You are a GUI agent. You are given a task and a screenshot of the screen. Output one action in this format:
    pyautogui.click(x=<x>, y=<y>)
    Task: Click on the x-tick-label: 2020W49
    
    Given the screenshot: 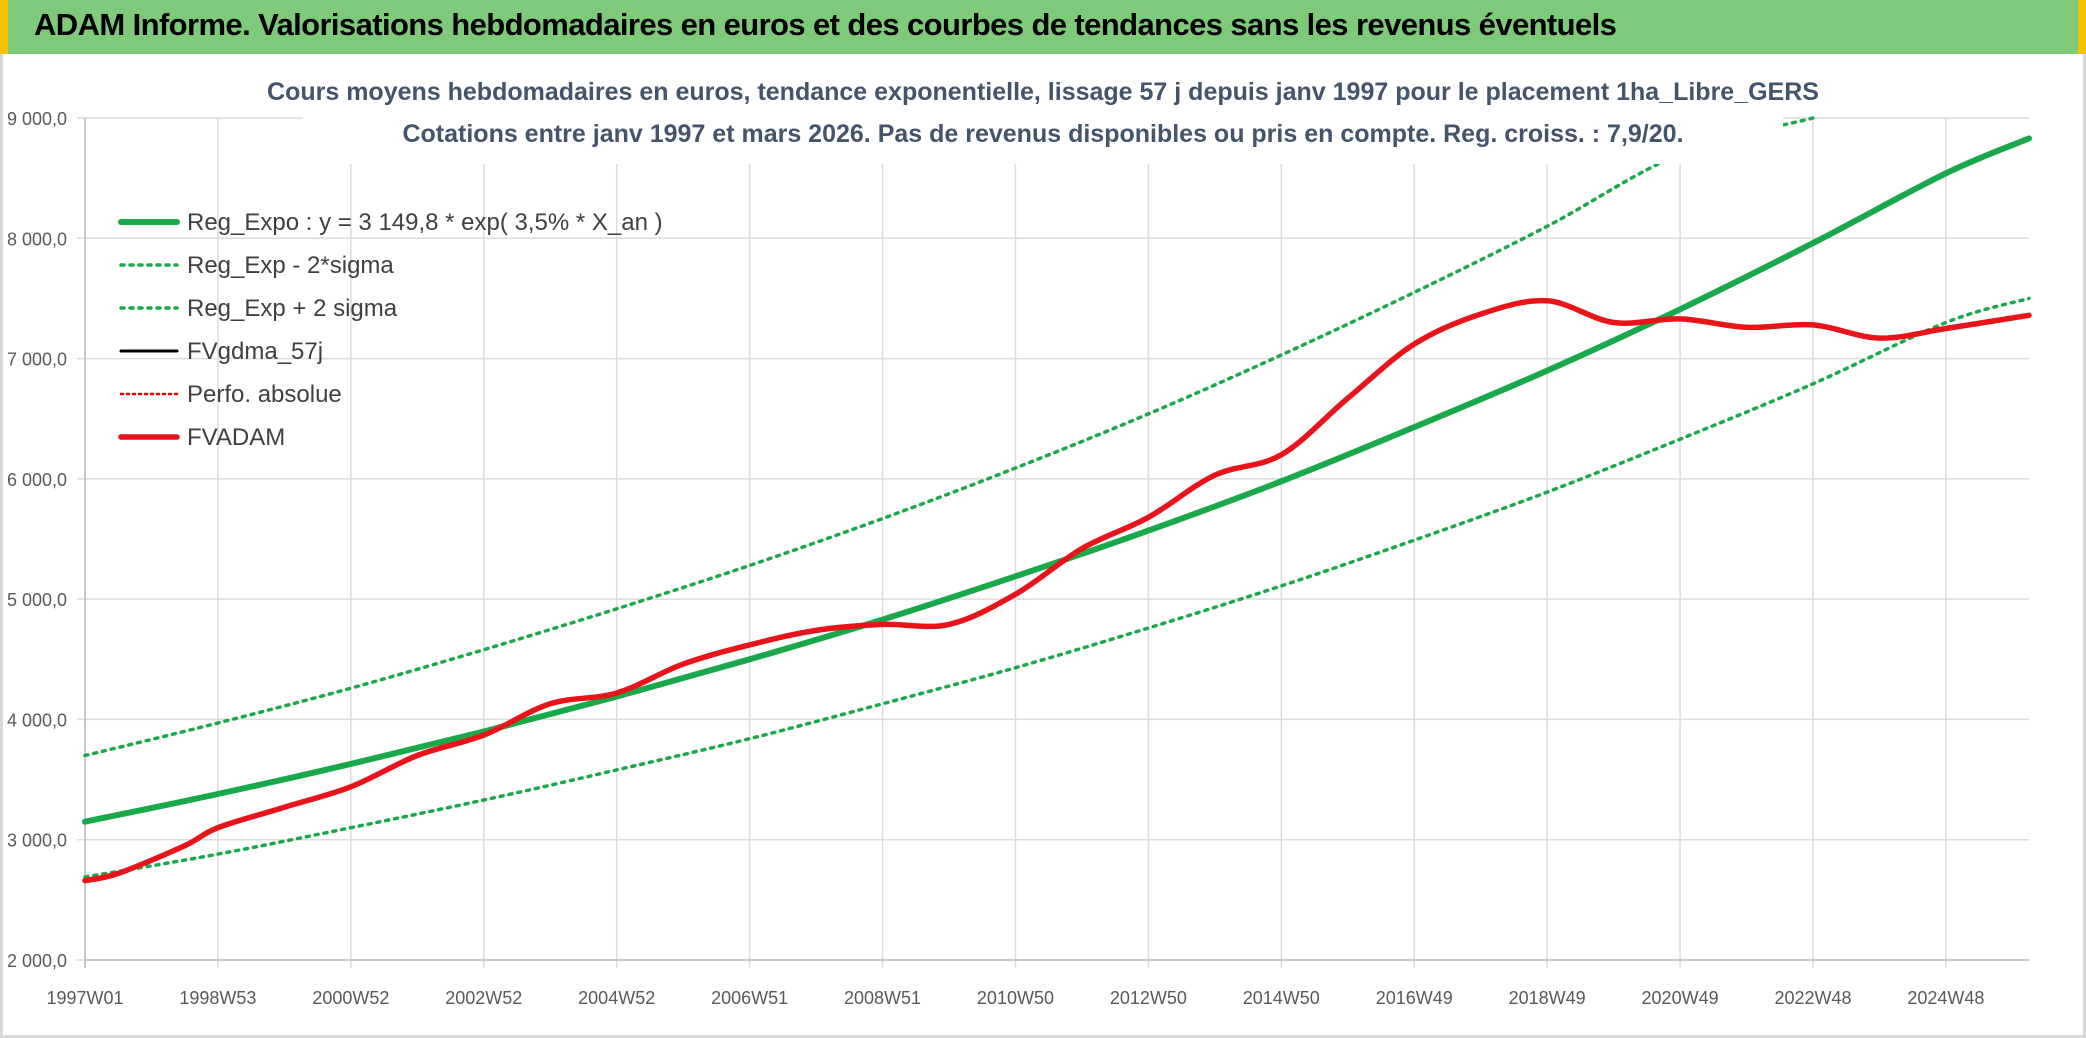 What is the action you would take?
    pyautogui.click(x=1680, y=998)
    